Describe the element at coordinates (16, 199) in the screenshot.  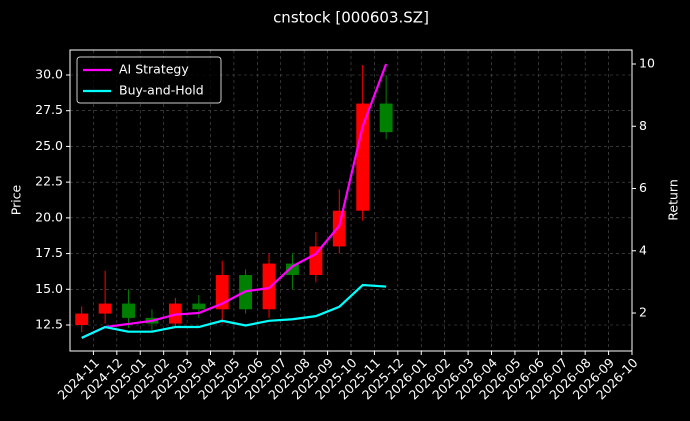
I see `y-axis-label: Price` at that location.